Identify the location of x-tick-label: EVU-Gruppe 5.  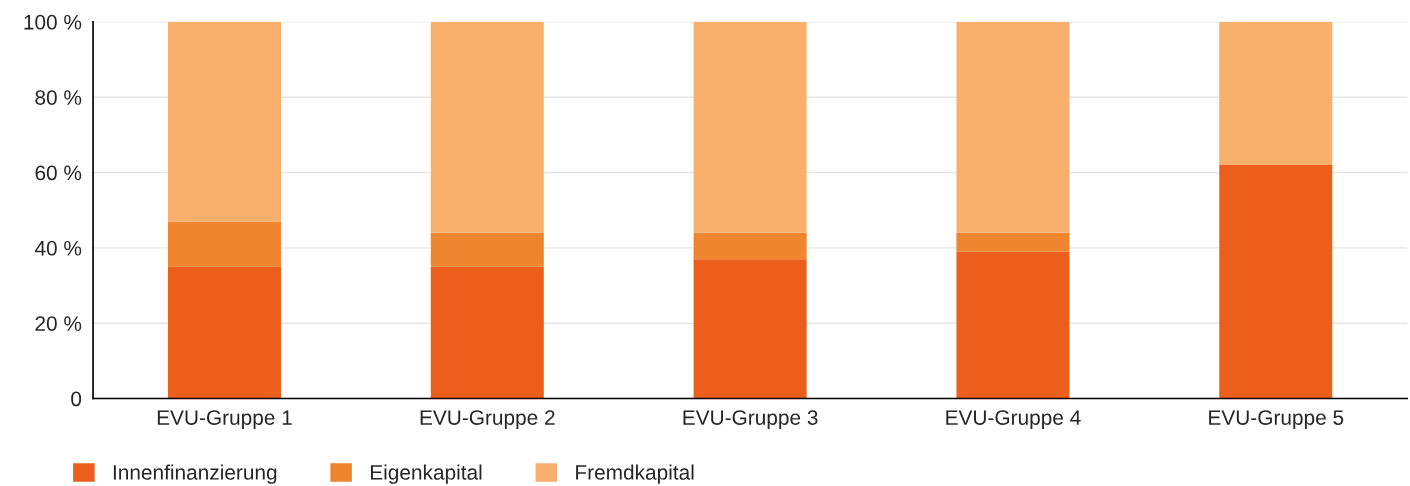
(1276, 420).